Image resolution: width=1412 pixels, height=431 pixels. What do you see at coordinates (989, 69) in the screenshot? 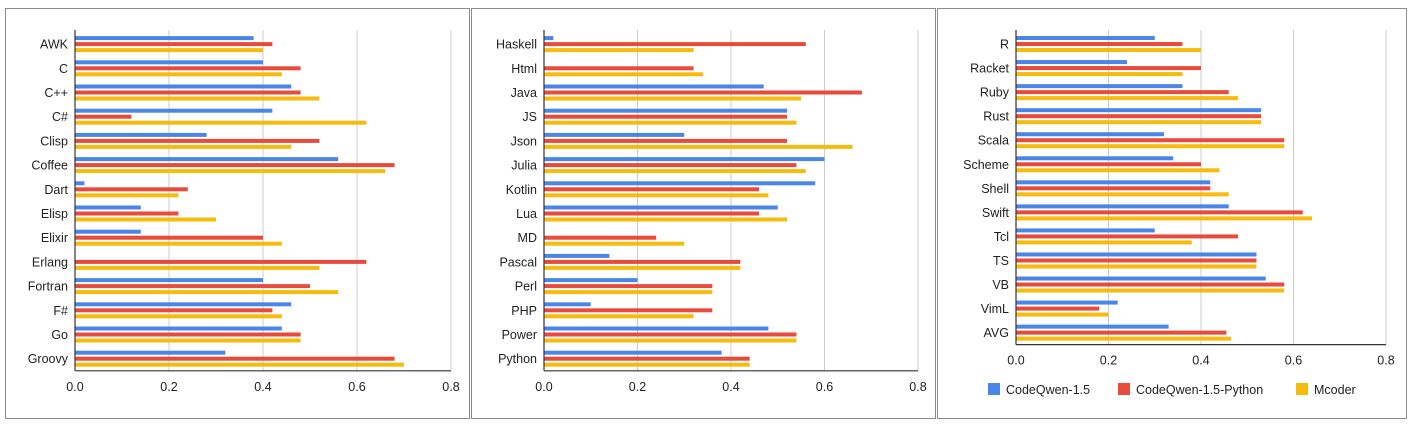
I see `category-label: Racket` at bounding box center [989, 69].